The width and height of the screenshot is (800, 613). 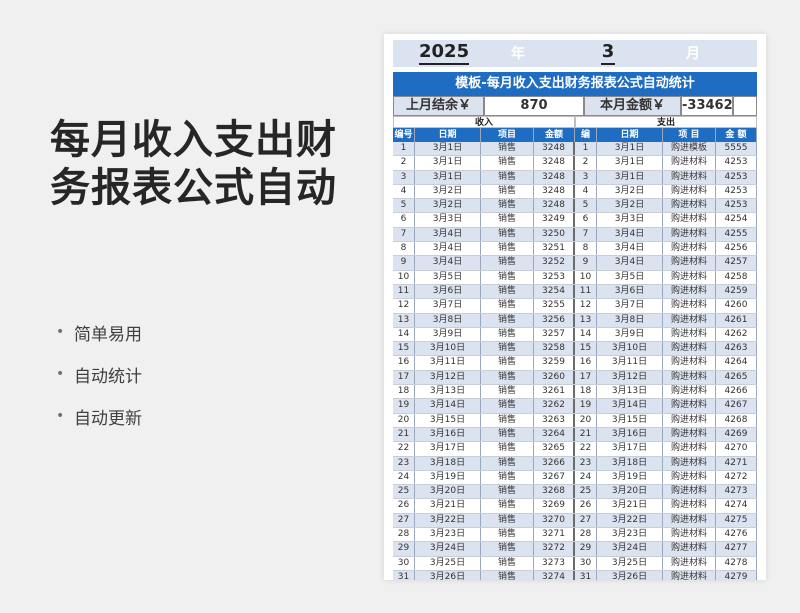 What do you see at coordinates (444, 53) in the screenshot?
I see `year-value: 2025` at bounding box center [444, 53].